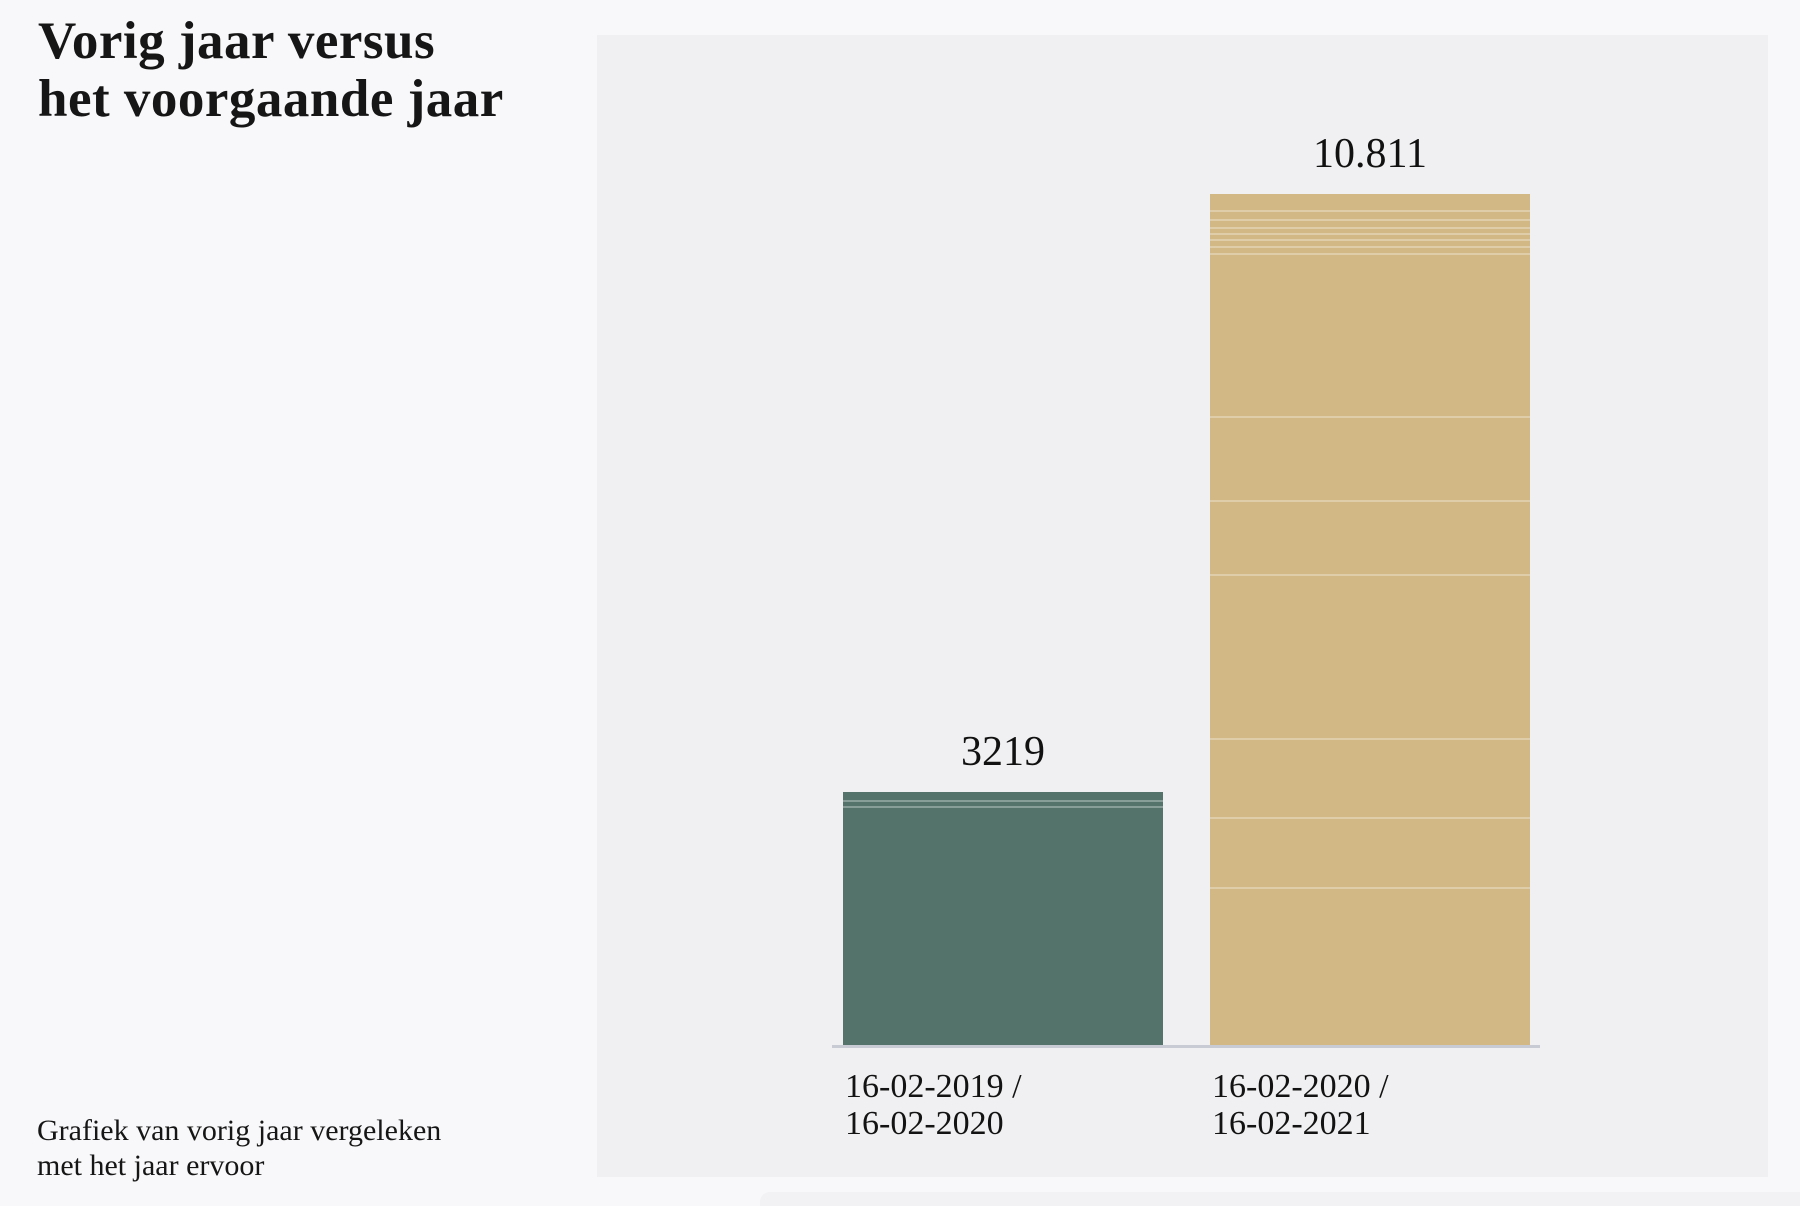  I want to click on x-axis-label-line: 16-02-2019 /, so click(933, 1086).